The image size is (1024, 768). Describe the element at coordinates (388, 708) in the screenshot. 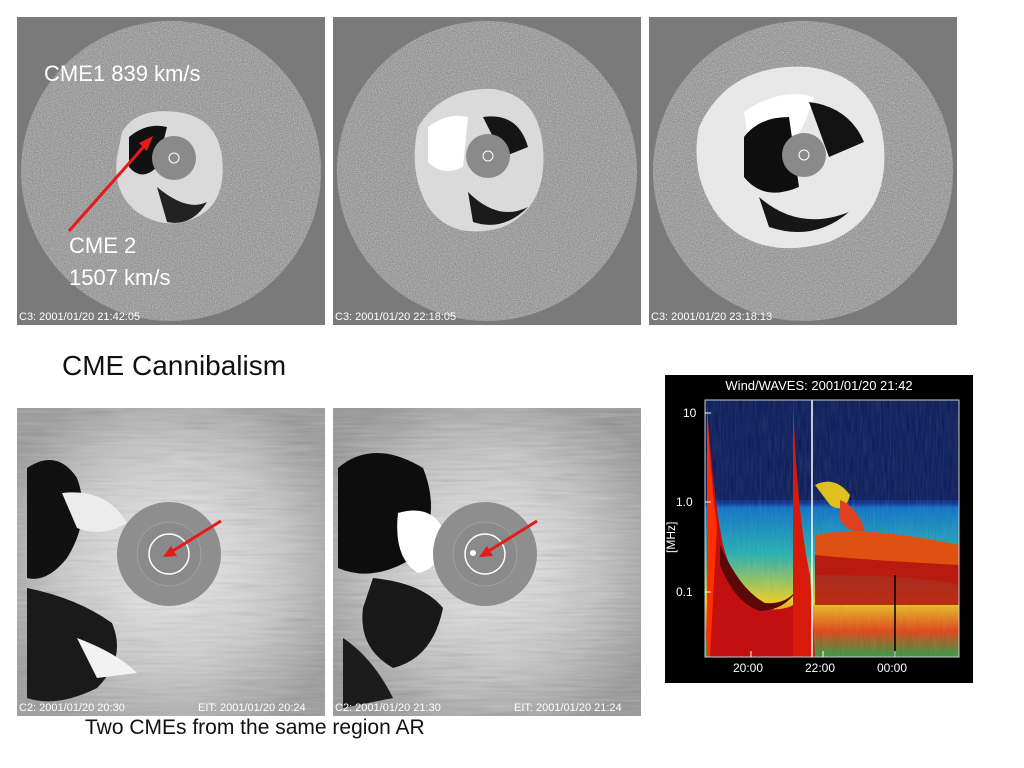

I see `c2-timestamp-2: C2: 2001/01/20 21:30` at that location.